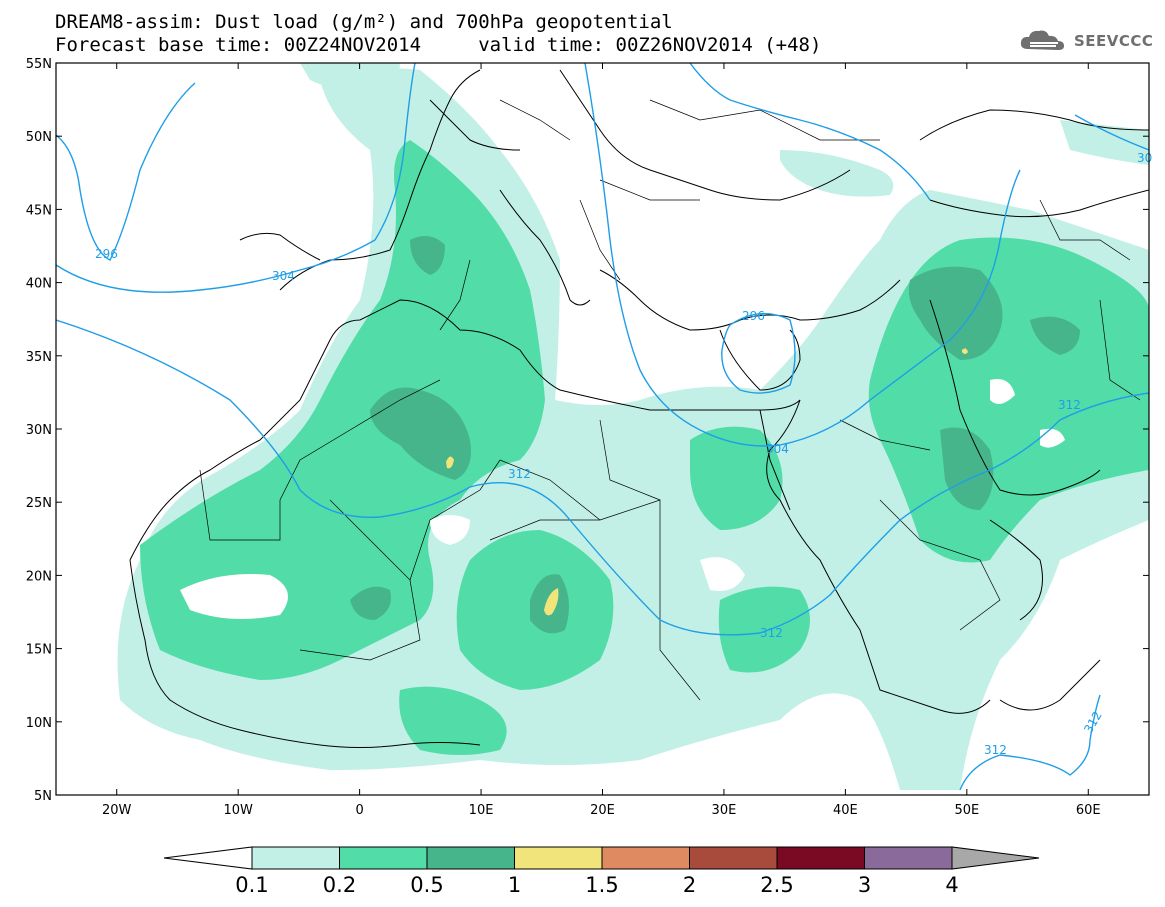  I want to click on lat-tick-label: 5N, so click(43, 796).